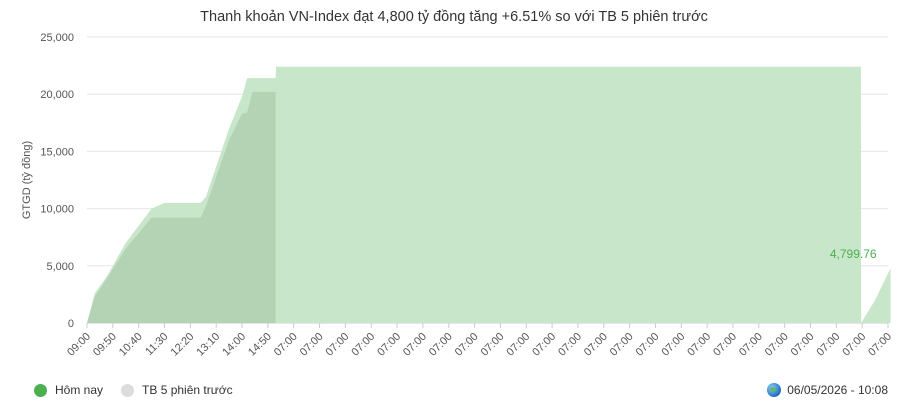 Image resolution: width=908 pixels, height=407 pixels. Describe the element at coordinates (131, 345) in the screenshot. I see `x-tick-label: 10:40` at that location.